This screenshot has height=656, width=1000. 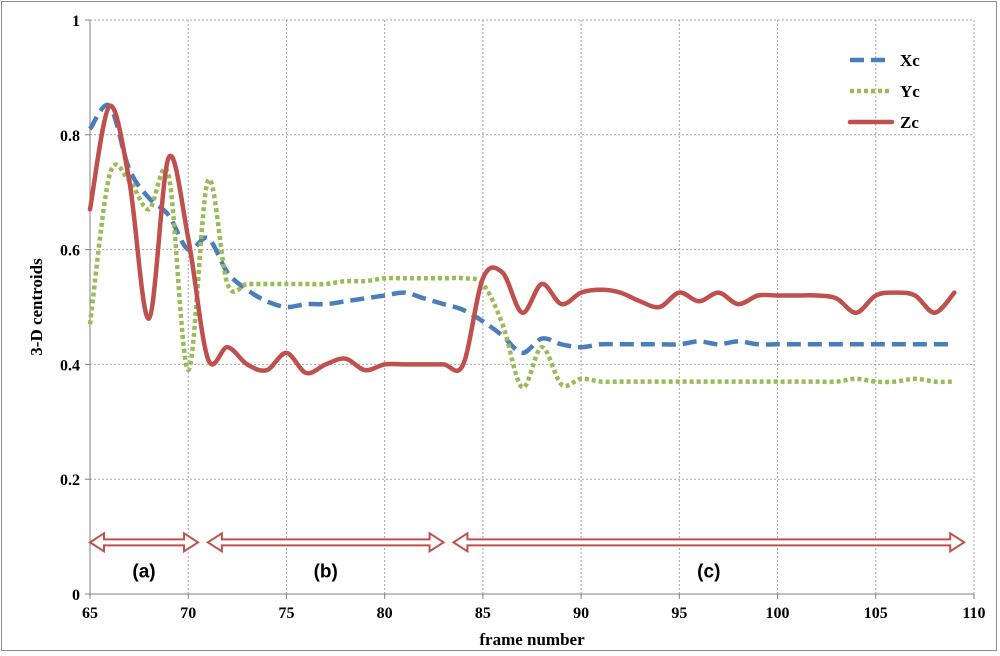 What do you see at coordinates (581, 613) in the screenshot?
I see `x-tick-label: 90` at bounding box center [581, 613].